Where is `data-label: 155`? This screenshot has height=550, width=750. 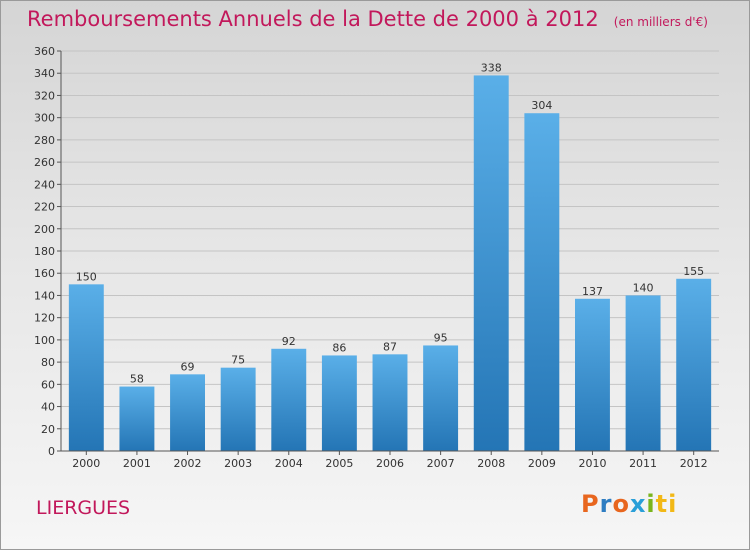 data-label: 155 is located at coordinates (693, 271).